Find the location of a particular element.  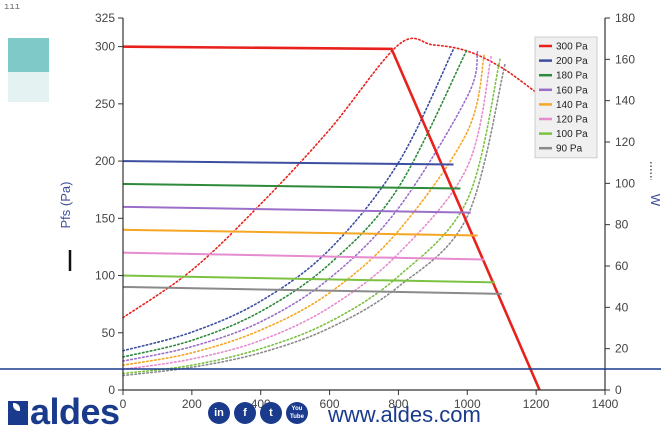

legend-label: 140 Pa is located at coordinates (572, 105).